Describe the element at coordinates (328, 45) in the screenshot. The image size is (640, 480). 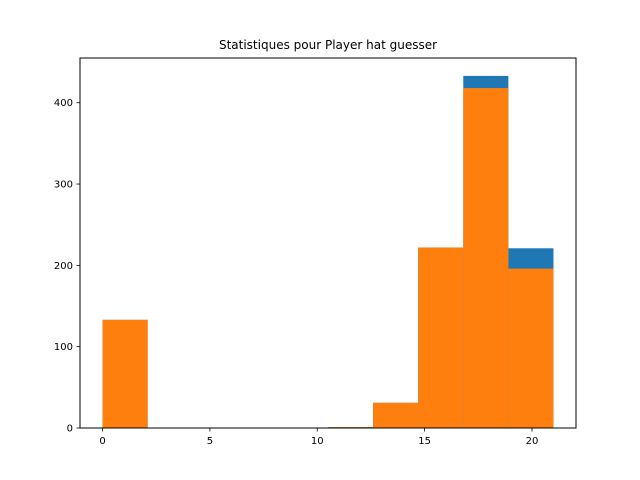
I see `chart-title: Statistiques pour Player hat guesser` at that location.